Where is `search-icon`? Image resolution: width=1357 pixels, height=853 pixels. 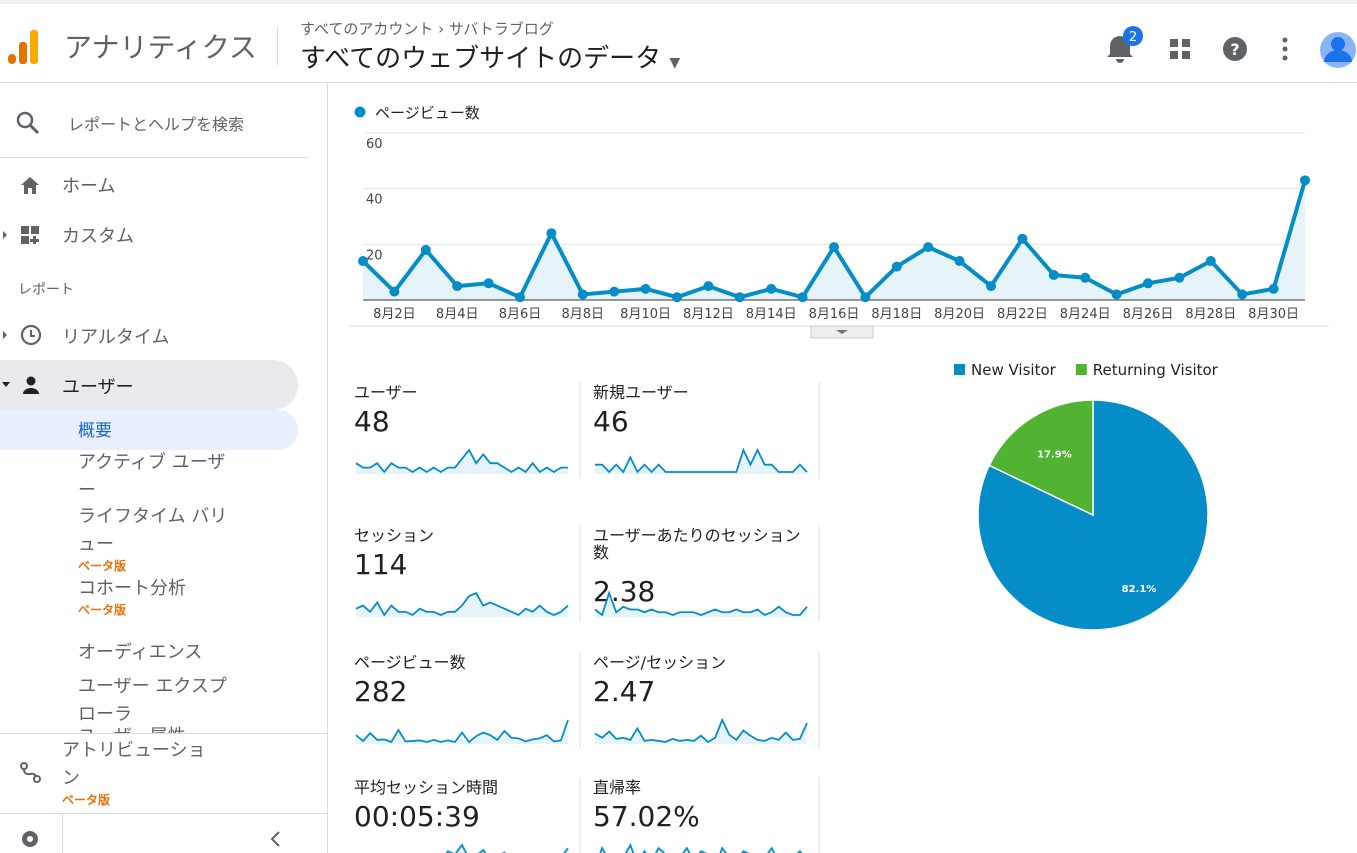 search-icon is located at coordinates (28, 123).